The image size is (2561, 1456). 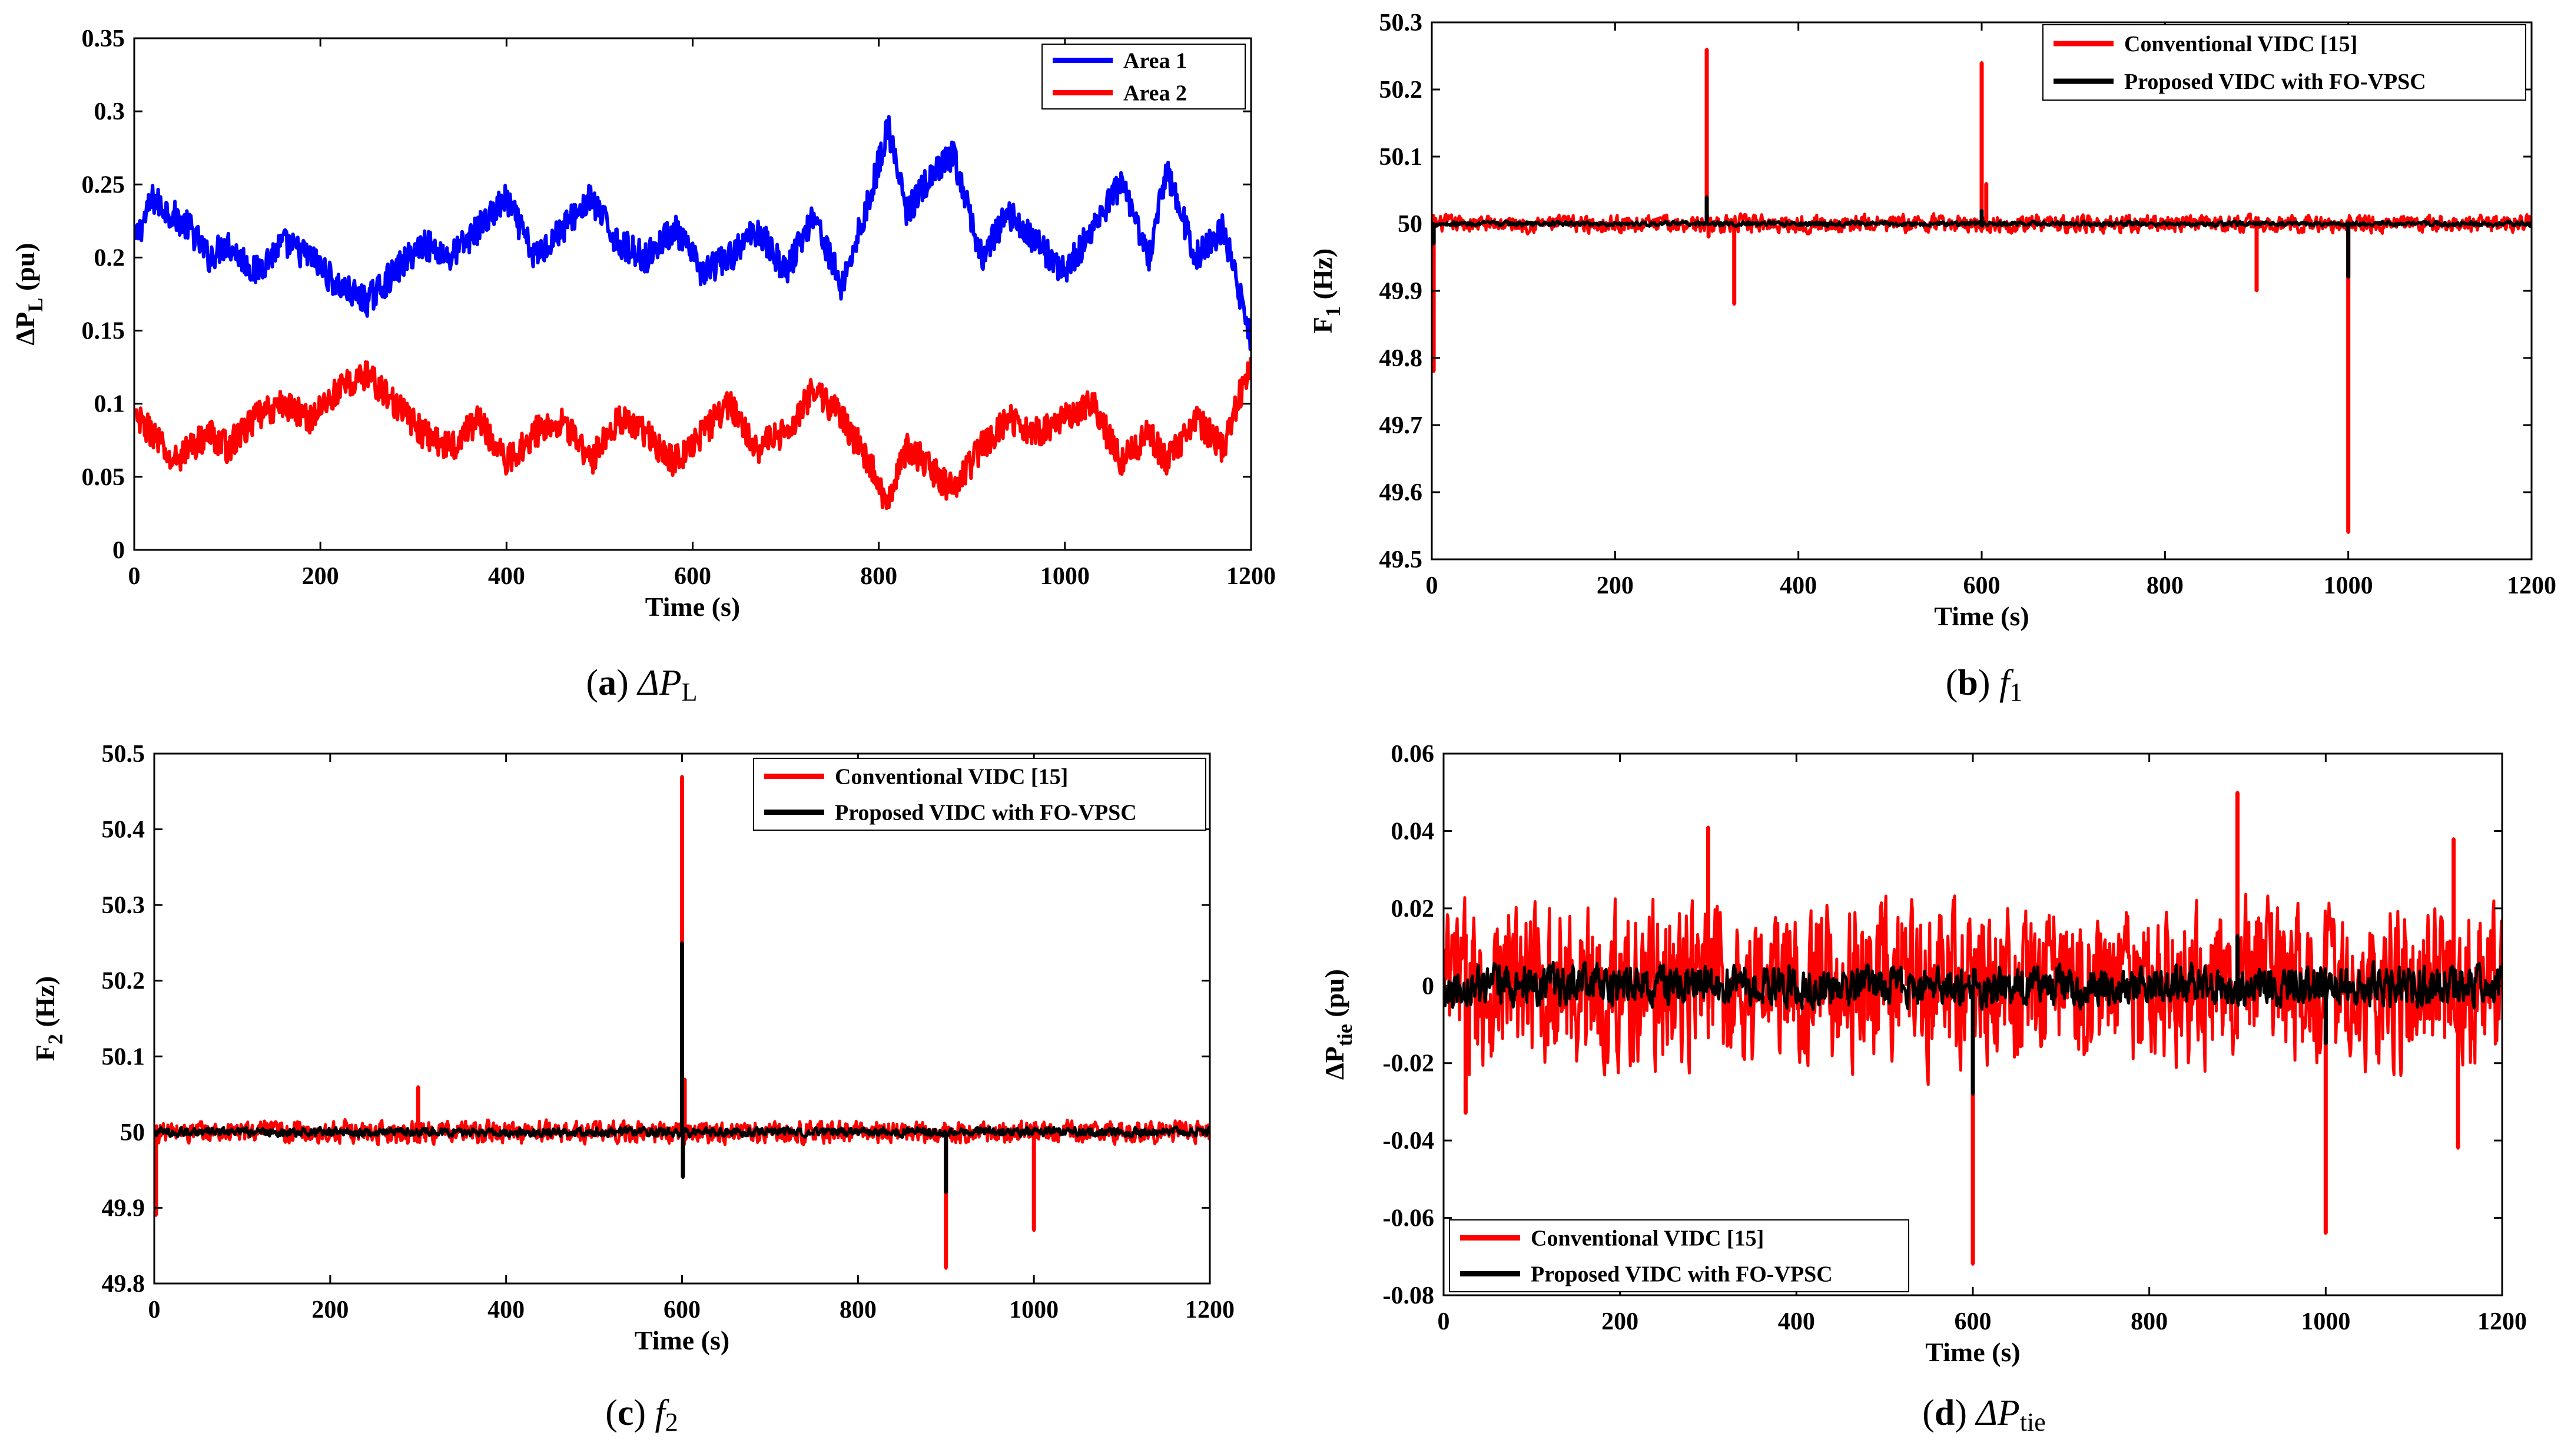 What do you see at coordinates (1988, 683) in the screenshot?
I see `caption-paren-close-b: )` at bounding box center [1988, 683].